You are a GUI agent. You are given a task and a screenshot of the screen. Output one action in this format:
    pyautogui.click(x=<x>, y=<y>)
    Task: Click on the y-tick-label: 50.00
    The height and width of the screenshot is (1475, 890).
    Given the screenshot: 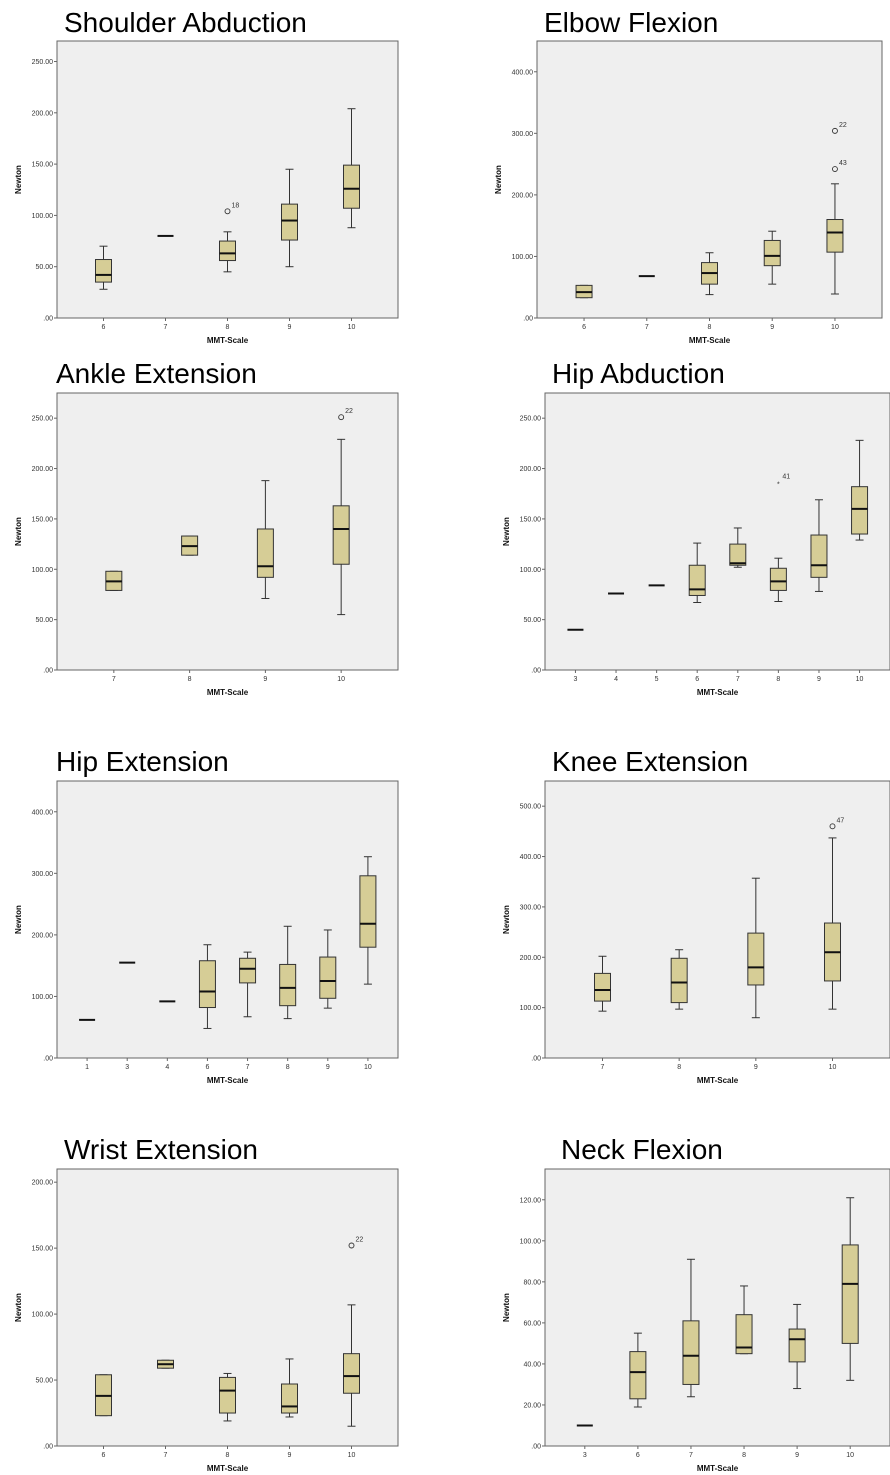 What is the action you would take?
    pyautogui.click(x=44, y=620)
    